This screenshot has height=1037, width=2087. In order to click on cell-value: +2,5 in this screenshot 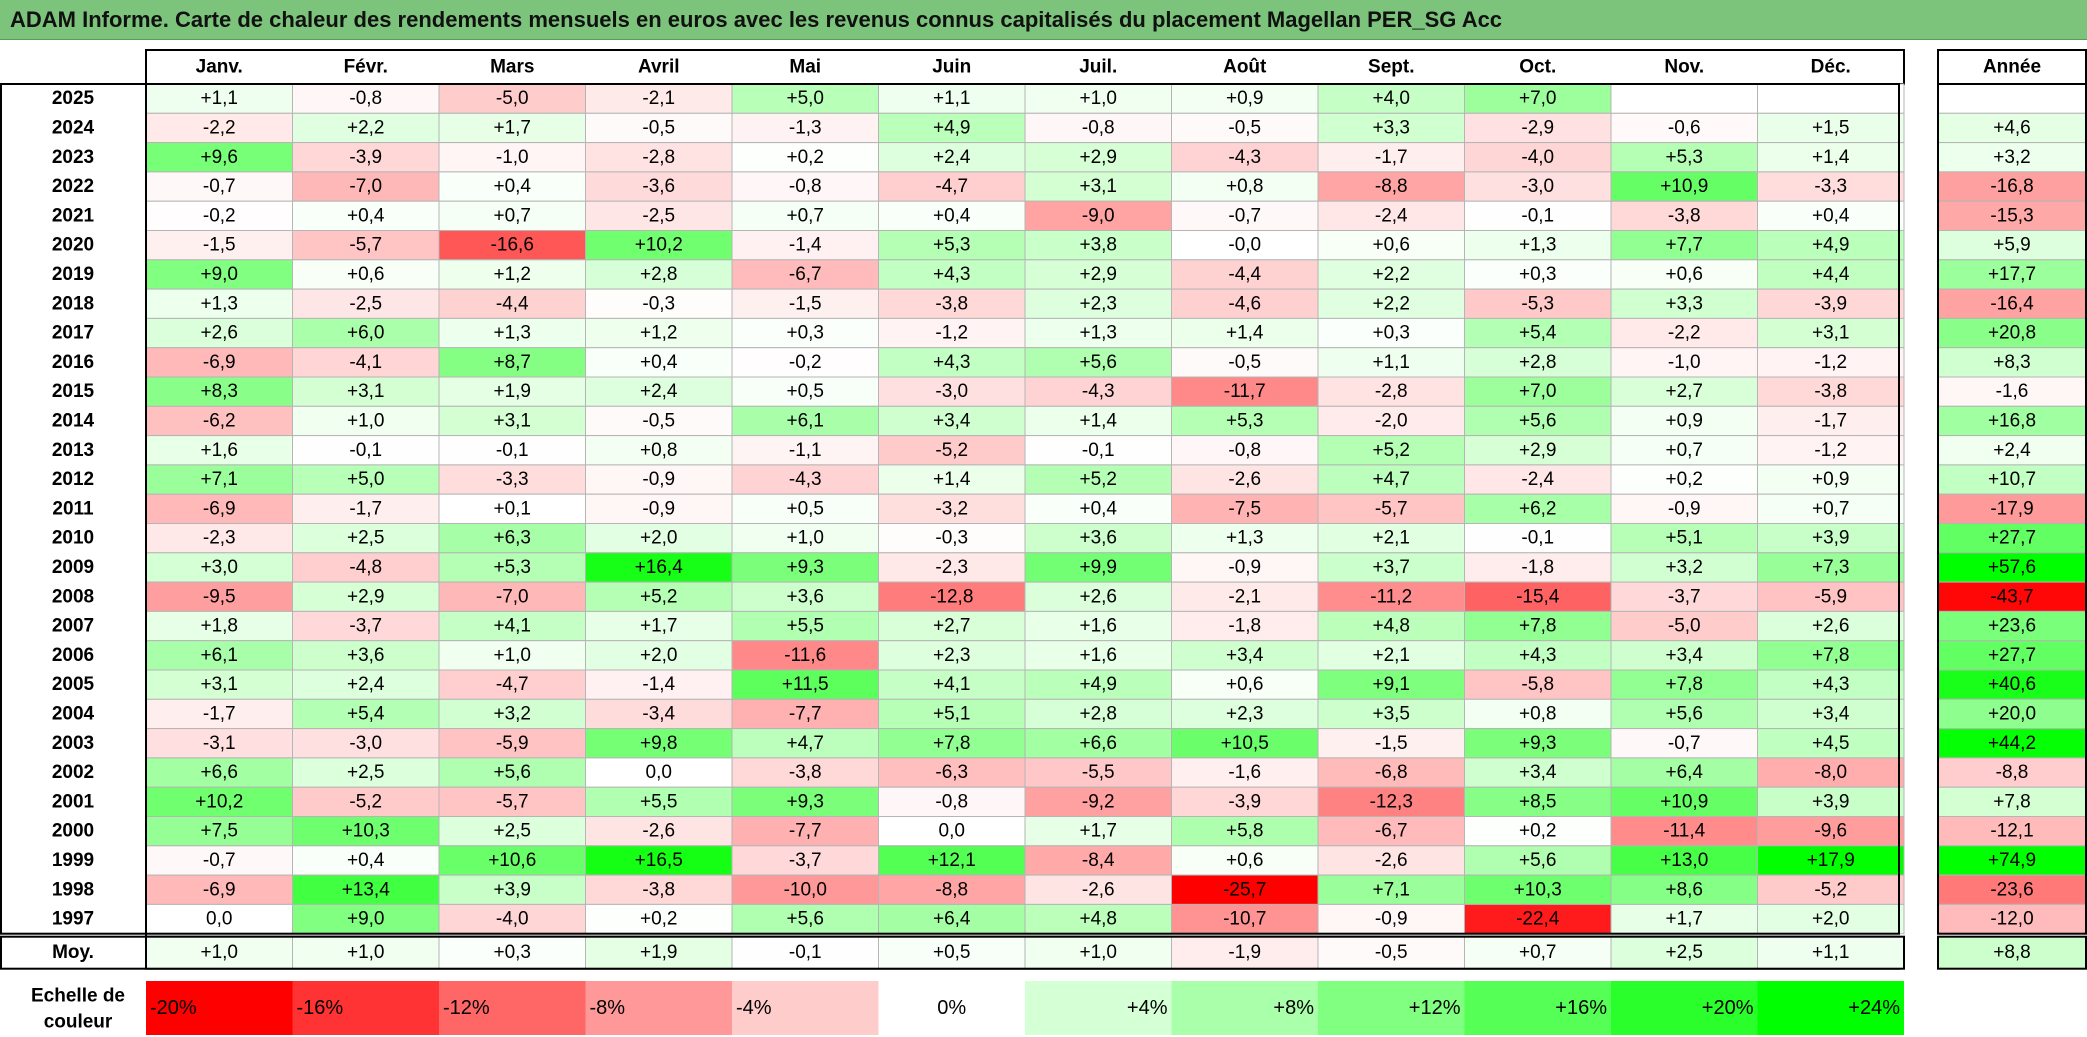, I will do `click(366, 772)`.